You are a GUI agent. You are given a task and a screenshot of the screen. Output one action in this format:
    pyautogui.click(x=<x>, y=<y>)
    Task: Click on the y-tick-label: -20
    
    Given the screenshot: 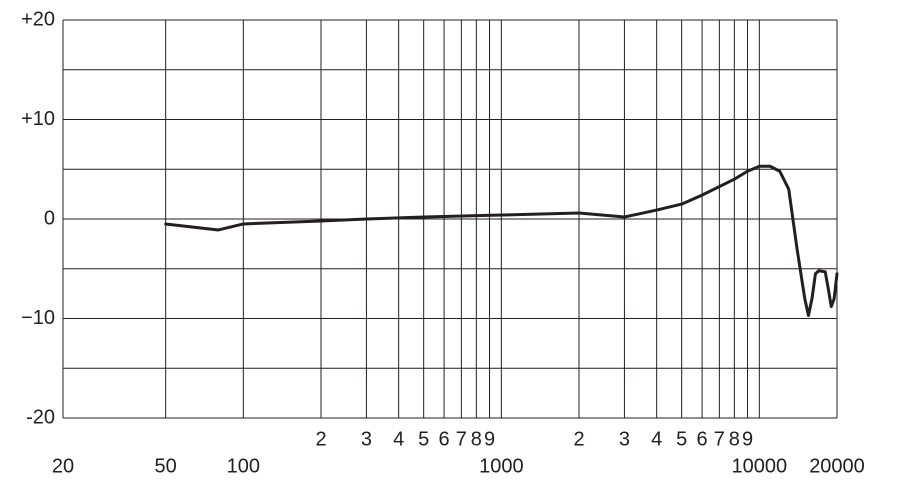 What is the action you would take?
    pyautogui.click(x=40, y=417)
    